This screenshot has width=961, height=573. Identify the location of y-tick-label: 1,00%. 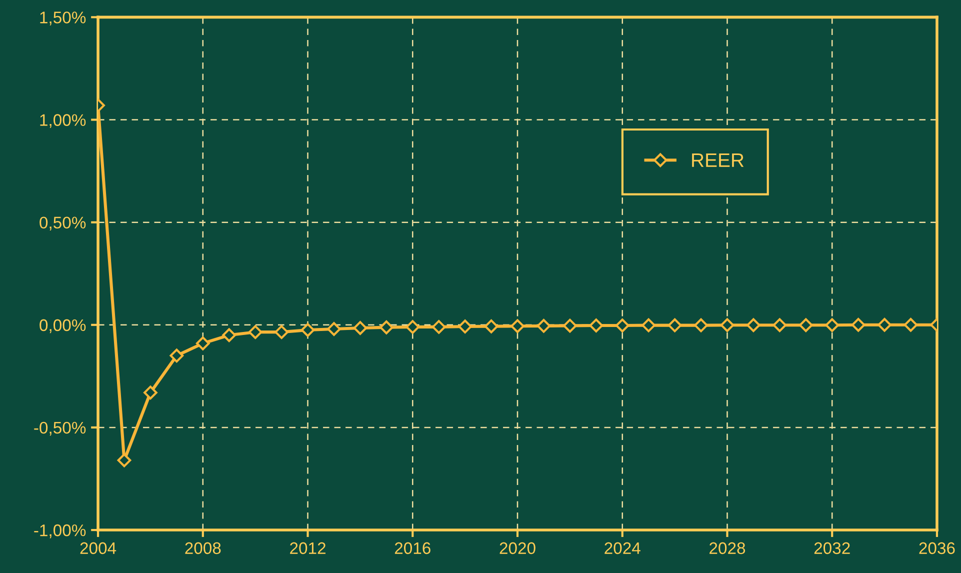
(63, 121).